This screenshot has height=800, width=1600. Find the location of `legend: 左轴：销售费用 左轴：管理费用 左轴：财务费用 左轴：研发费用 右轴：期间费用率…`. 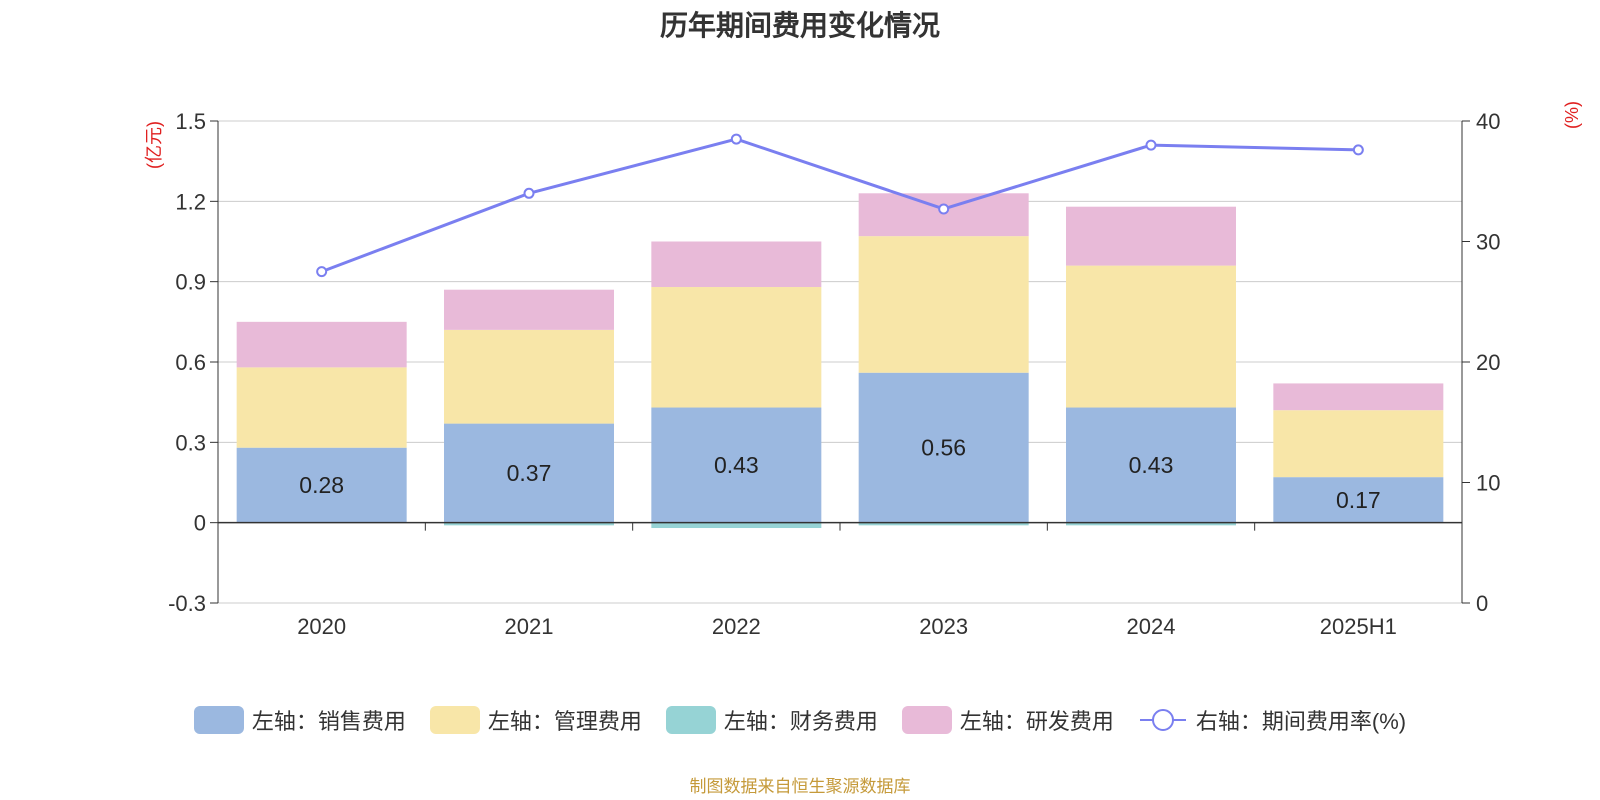

legend: 左轴：销售费用 左轴：管理费用 左轴：财务费用 左轴：研发费用 右轴：期间费用率… is located at coordinates (800, 720).